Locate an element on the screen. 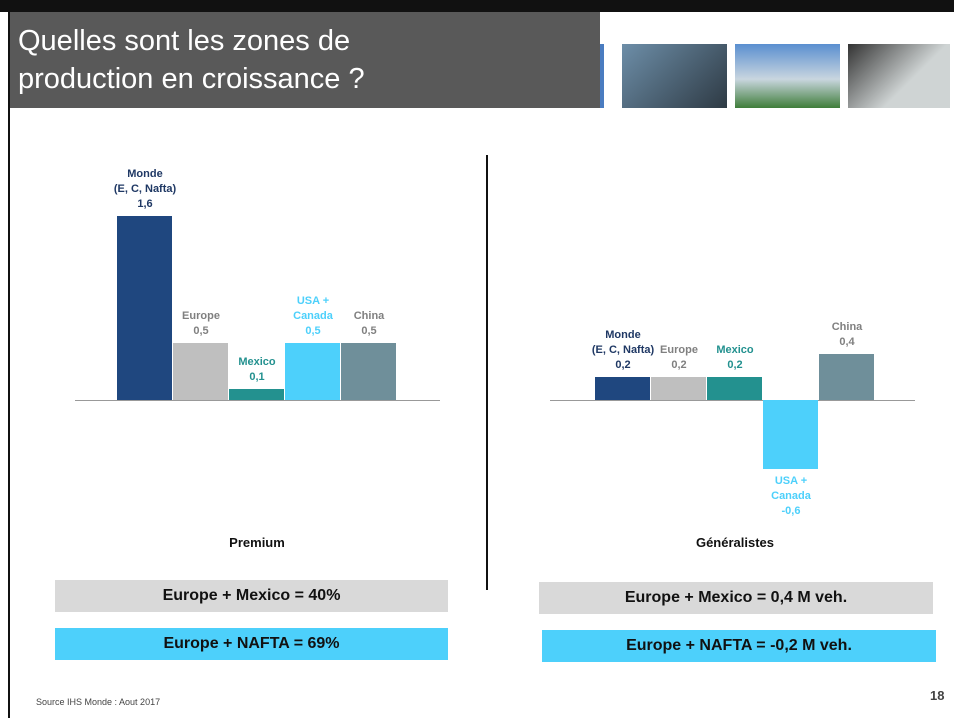 The image size is (954, 718). summary-box: Europe + NAFTA = 69% is located at coordinates (251, 644).